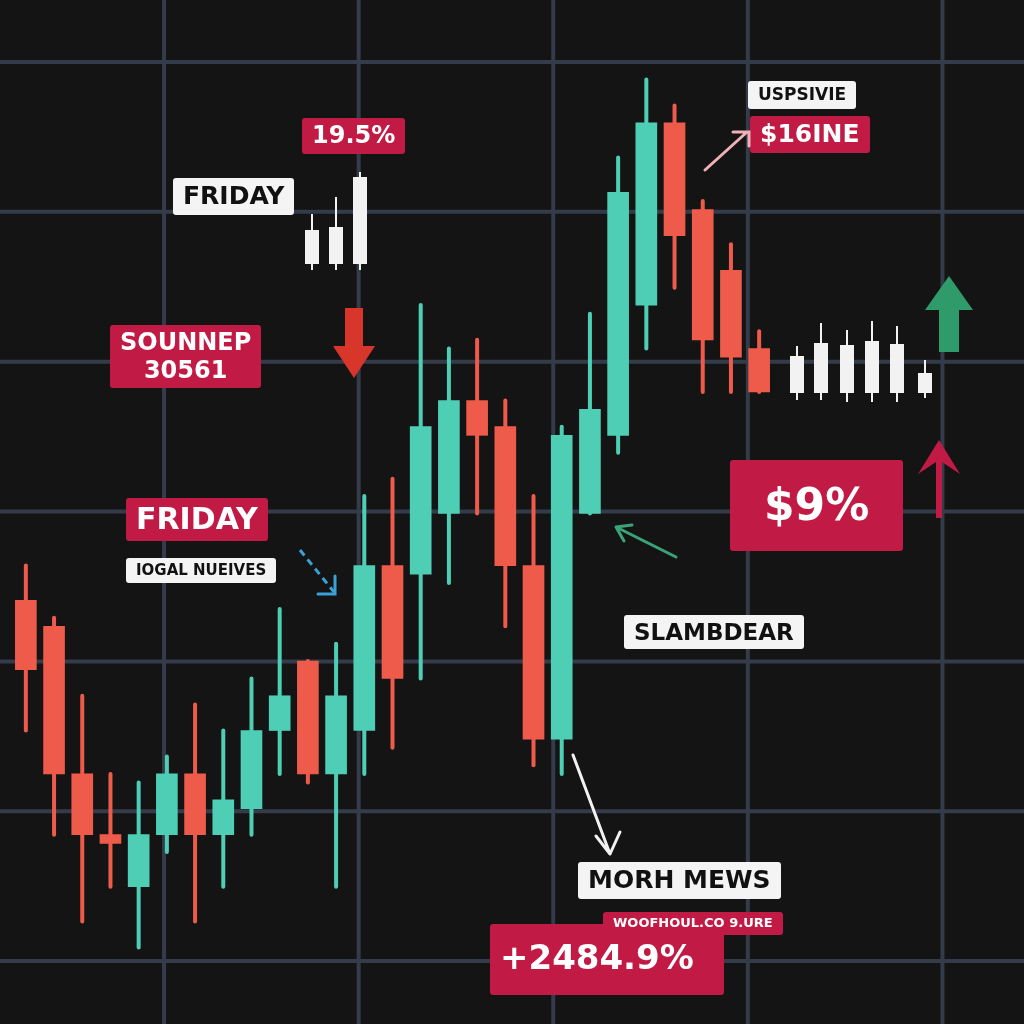 This screenshot has height=1024, width=1024. What do you see at coordinates (597, 957) in the screenshot?
I see `annotation: +2484.9%` at bounding box center [597, 957].